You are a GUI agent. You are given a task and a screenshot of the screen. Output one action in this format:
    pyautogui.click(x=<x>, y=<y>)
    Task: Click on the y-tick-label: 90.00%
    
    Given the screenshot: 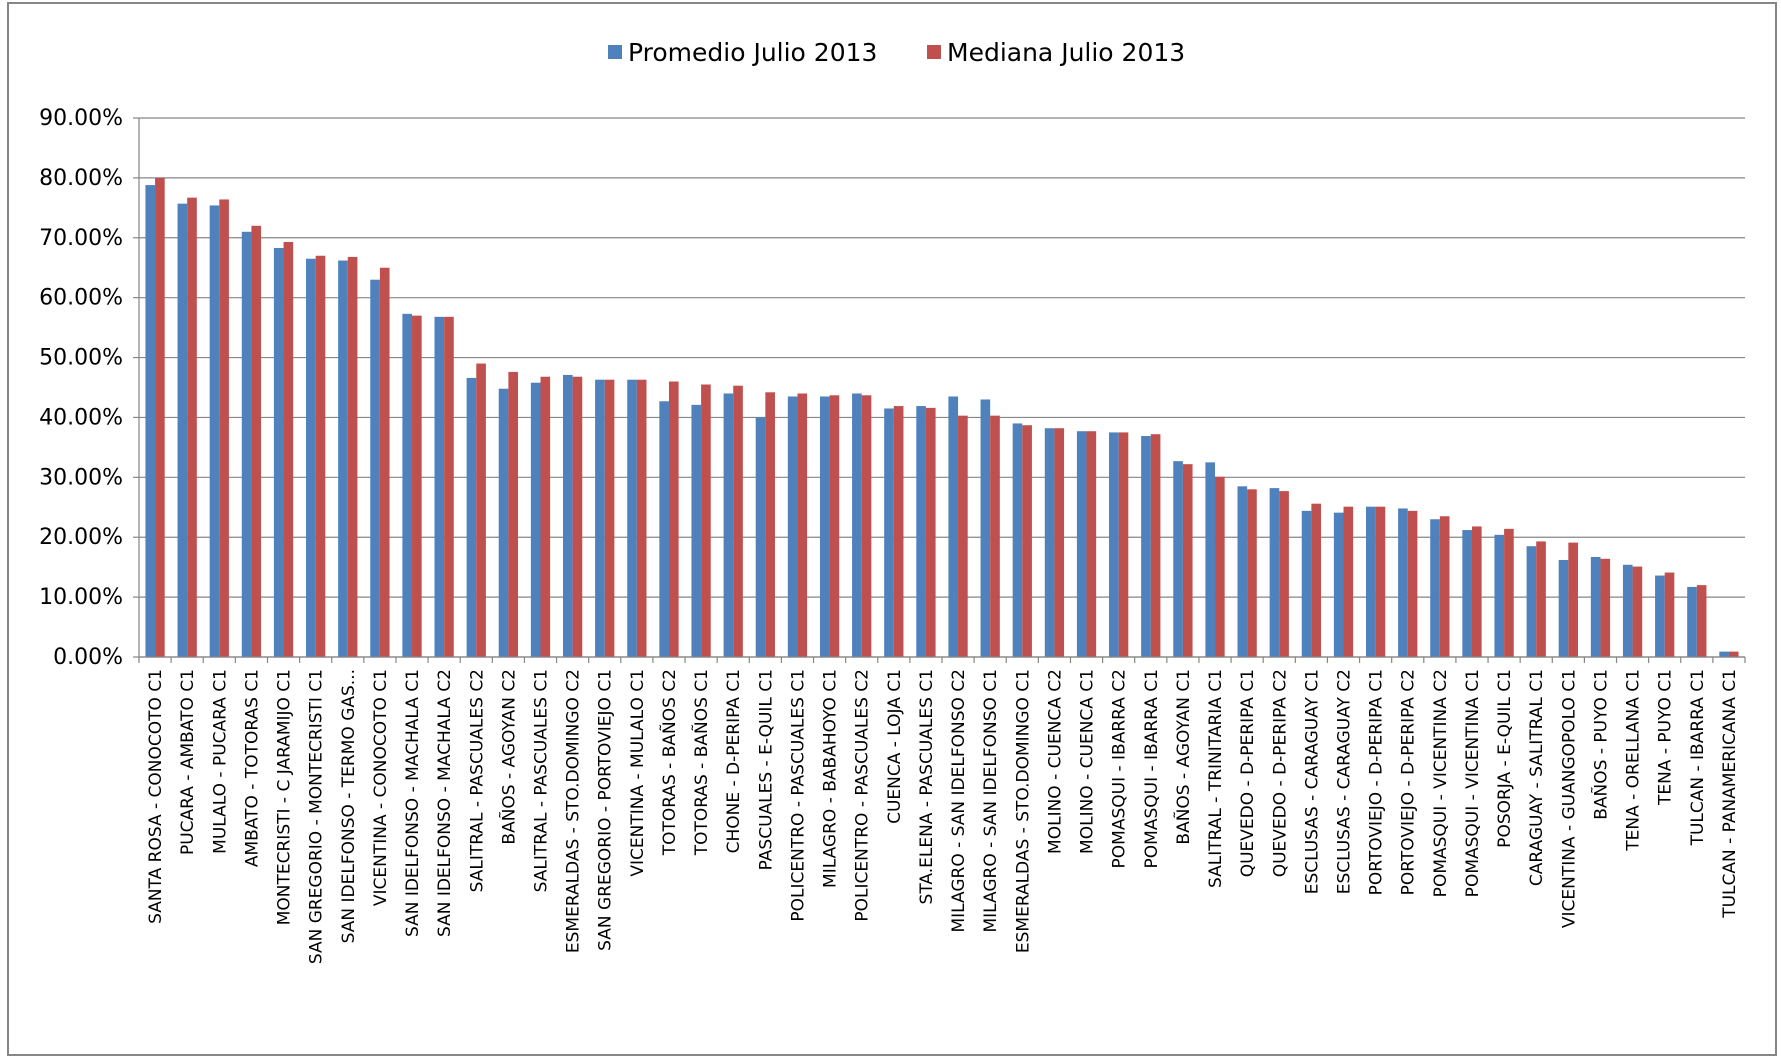 What is the action you would take?
    pyautogui.click(x=81, y=118)
    